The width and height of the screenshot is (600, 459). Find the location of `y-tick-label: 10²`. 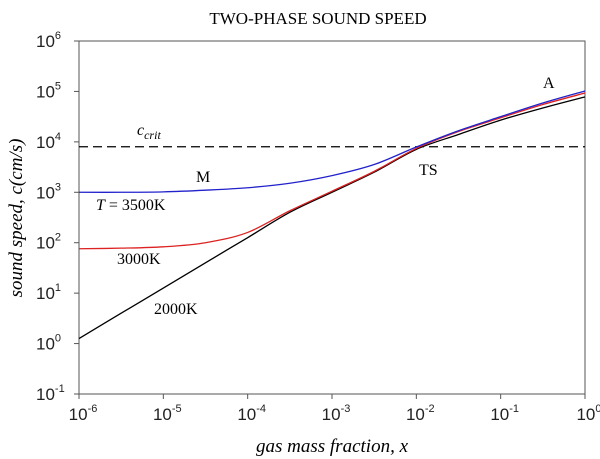

y-tick-label: 10² is located at coordinates (48, 242).